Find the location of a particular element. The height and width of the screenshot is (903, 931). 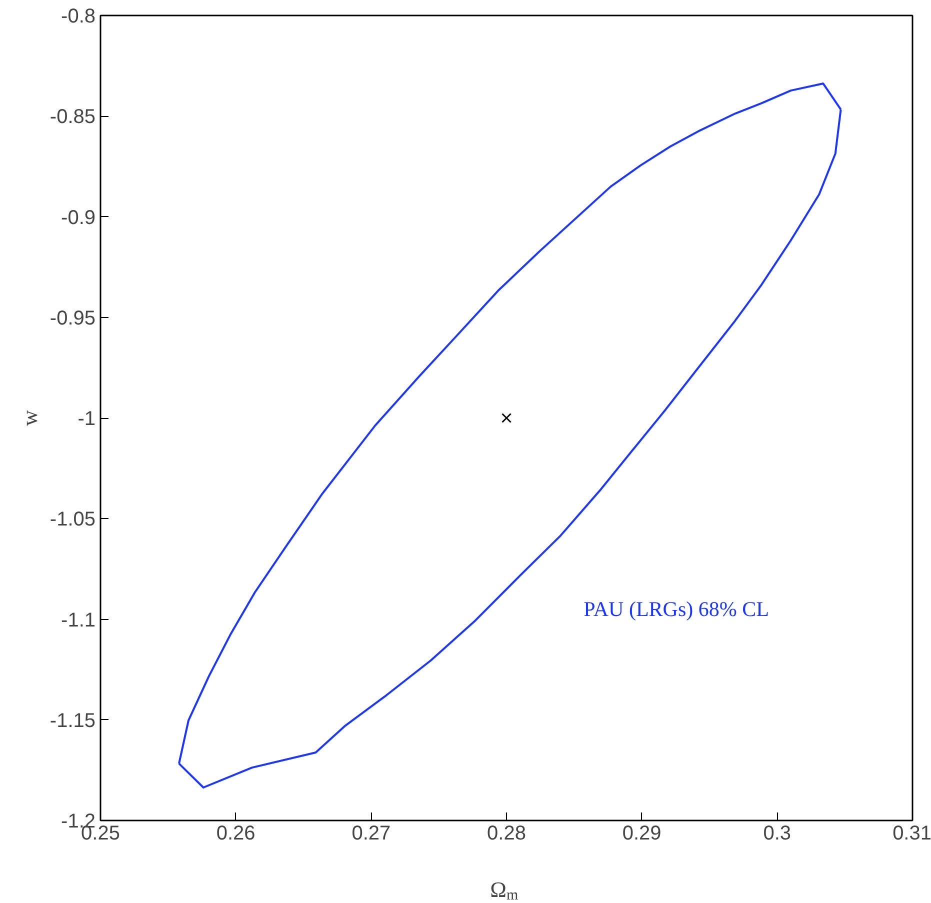

y-tick-label: -1 is located at coordinates (87, 419).